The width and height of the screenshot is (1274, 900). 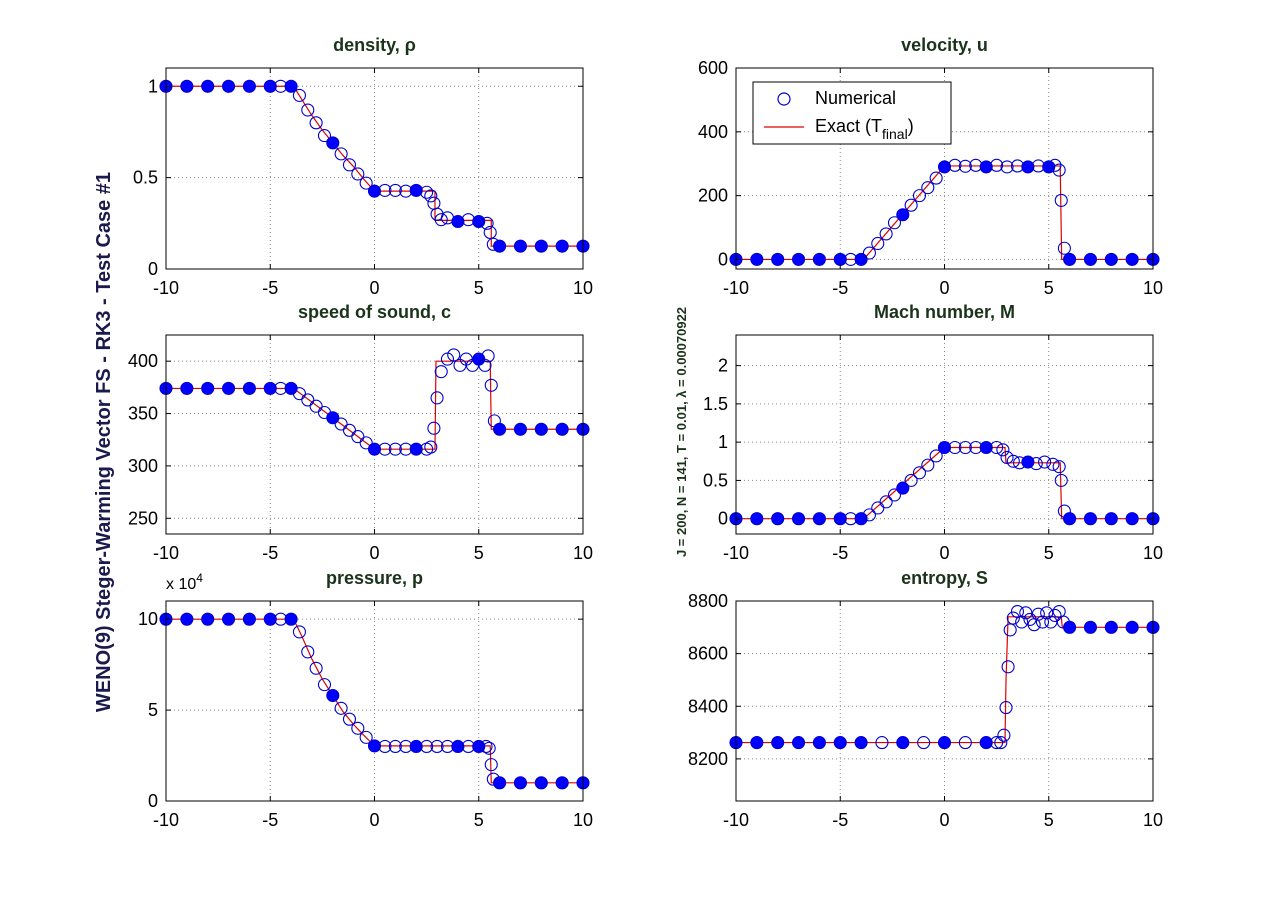 I want to click on density-panel: -10 -5 0 5 10 0 0.5 1 density, ρ, so click(x=363, y=166).